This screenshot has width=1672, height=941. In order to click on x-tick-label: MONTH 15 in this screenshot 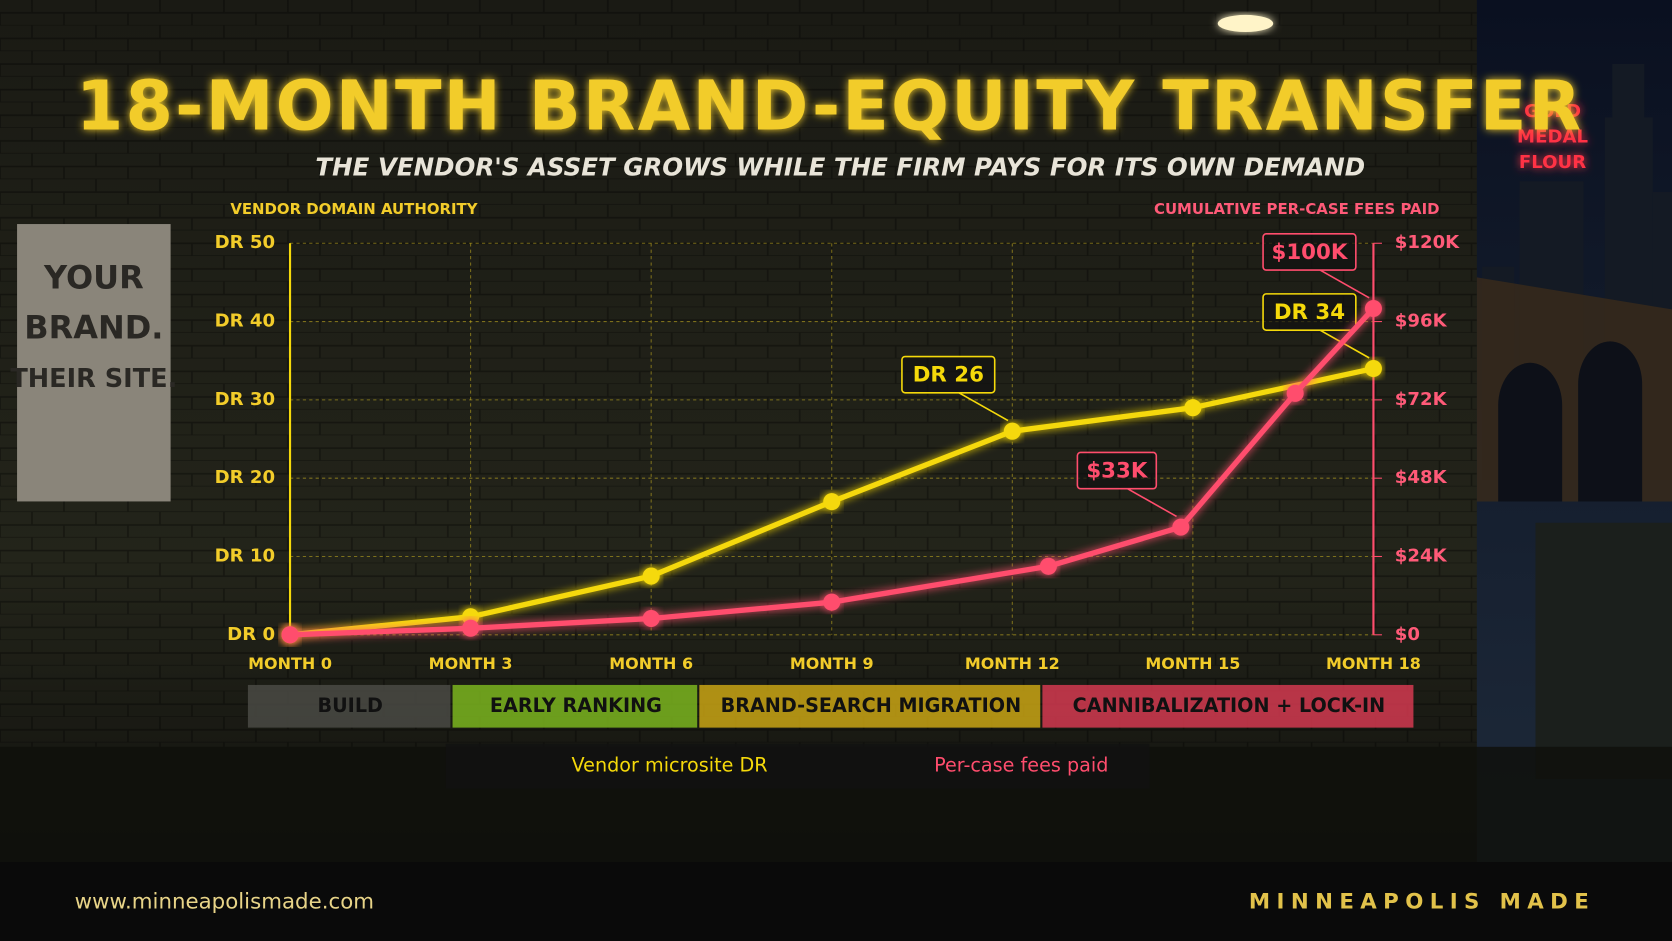, I will do `click(1192, 663)`.